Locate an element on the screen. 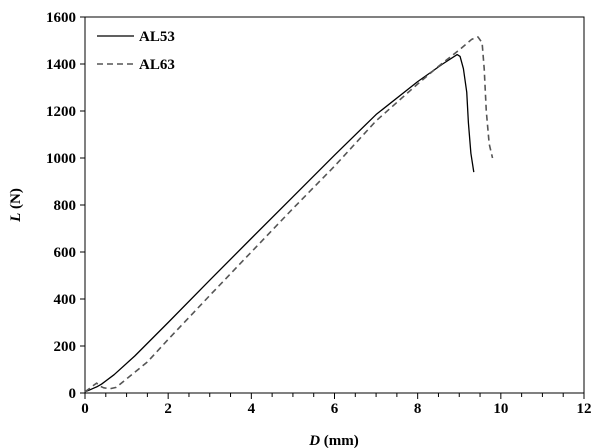 The height and width of the screenshot is (448, 599). y-axis-unit: (N) is located at coordinates (16, 200).